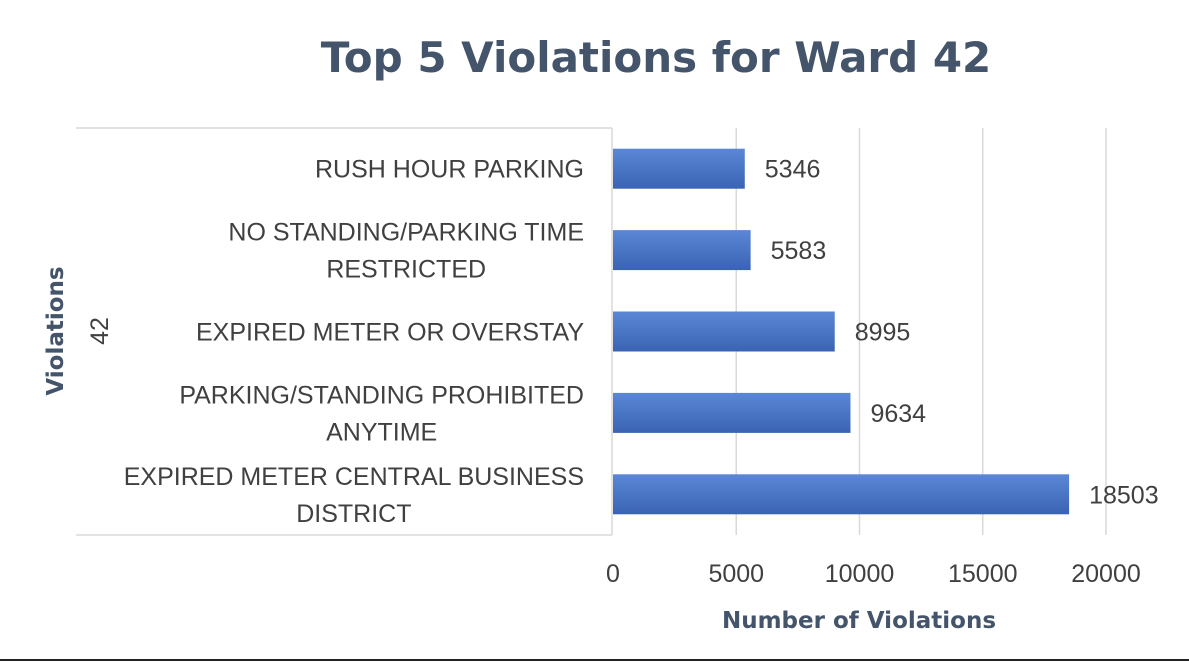 The image size is (1189, 663). What do you see at coordinates (859, 621) in the screenshot?
I see `x-axis-title: Number of Violations` at bounding box center [859, 621].